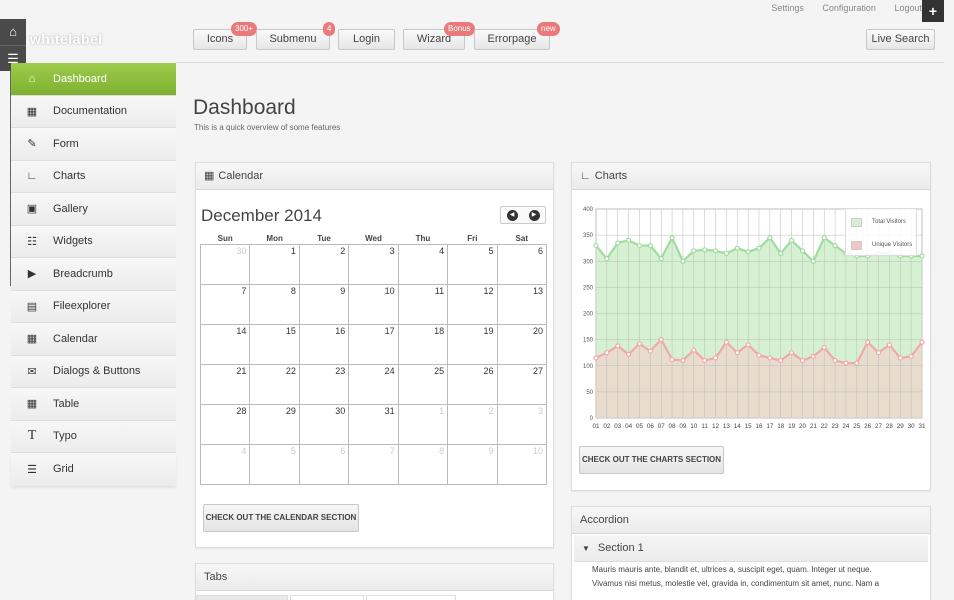  Describe the element at coordinates (93, 274) in the screenshot. I see `sidebar-item-breadcrumb: ▶ Breadcrumb` at that location.